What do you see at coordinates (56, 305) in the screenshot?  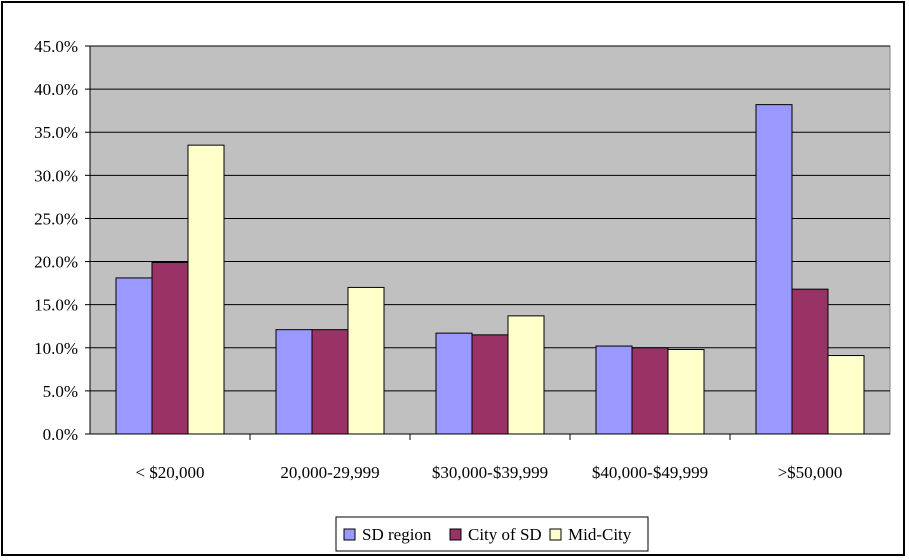 I see `y-tick-label: 15.0%` at bounding box center [56, 305].